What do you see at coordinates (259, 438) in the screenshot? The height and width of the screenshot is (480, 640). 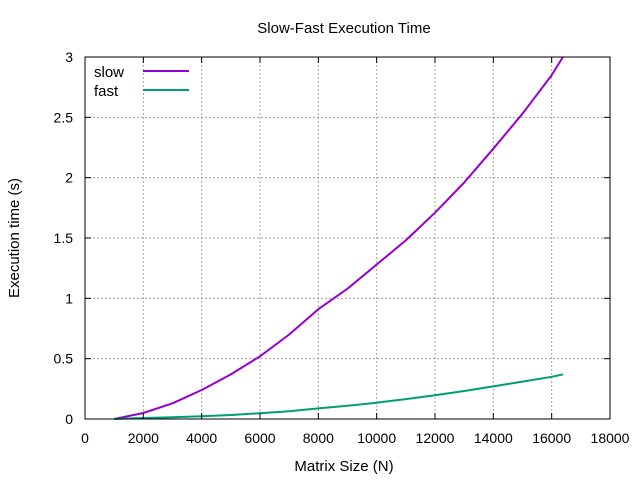 I see `x-tick-label: 6000` at bounding box center [259, 438].